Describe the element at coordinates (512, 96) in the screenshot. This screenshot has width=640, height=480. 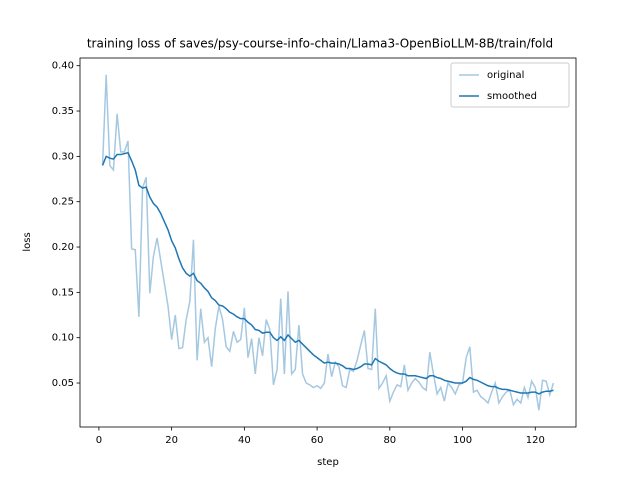
I see `legend-label: smoothed` at that location.